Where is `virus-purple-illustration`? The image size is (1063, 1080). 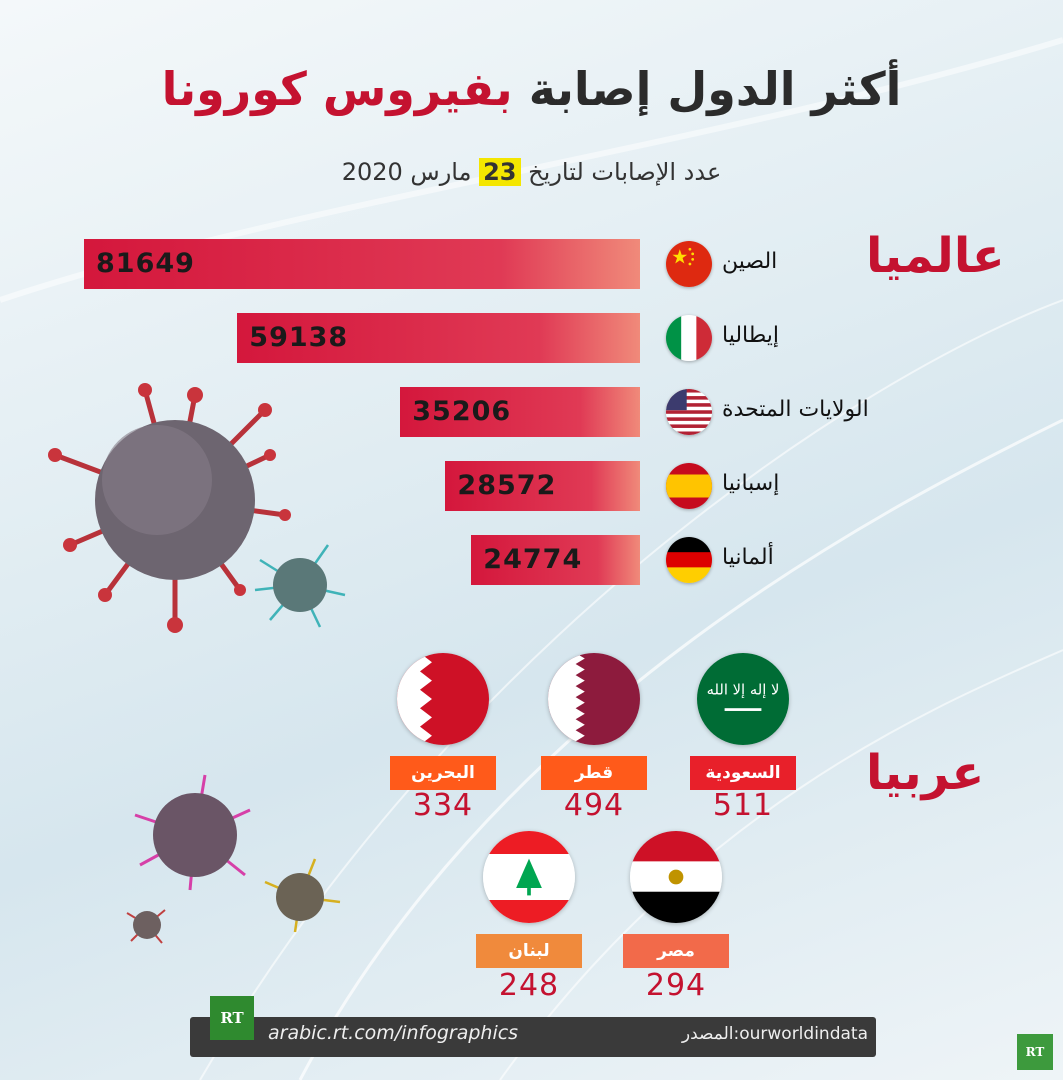
virus-purple-illustration is located at coordinates (192, 832).